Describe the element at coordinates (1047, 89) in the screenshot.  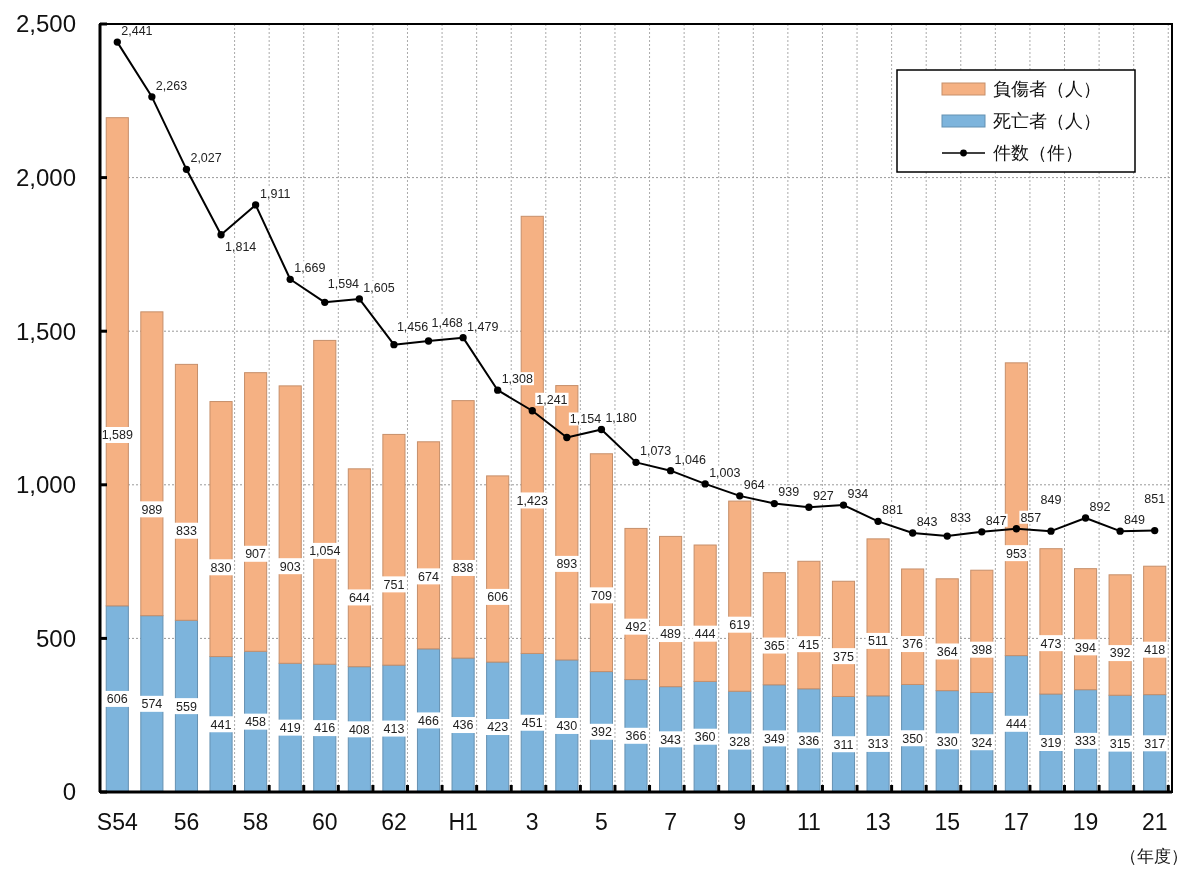
I see `legend-label: 負傷者（人）` at that location.